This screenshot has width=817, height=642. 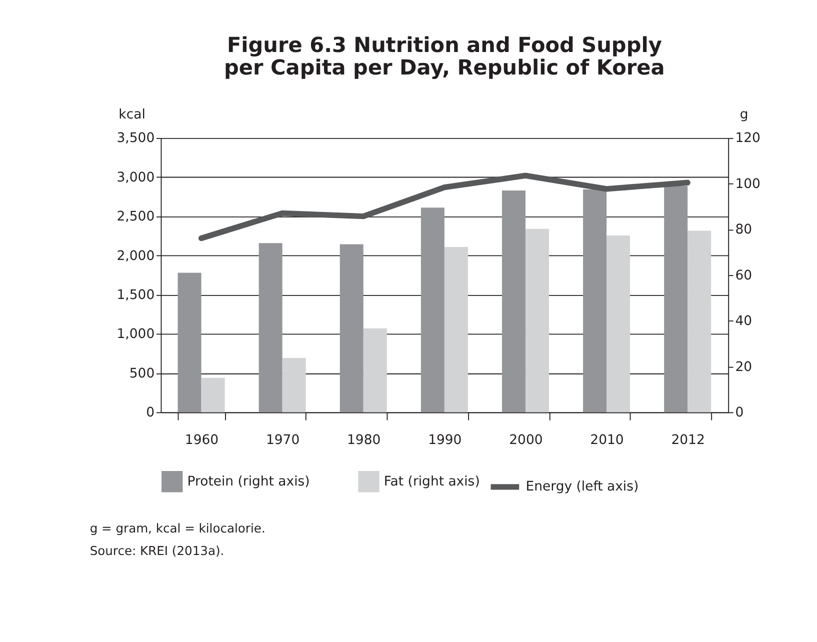 I want to click on y2-tick-label: 60, so click(x=743, y=276).